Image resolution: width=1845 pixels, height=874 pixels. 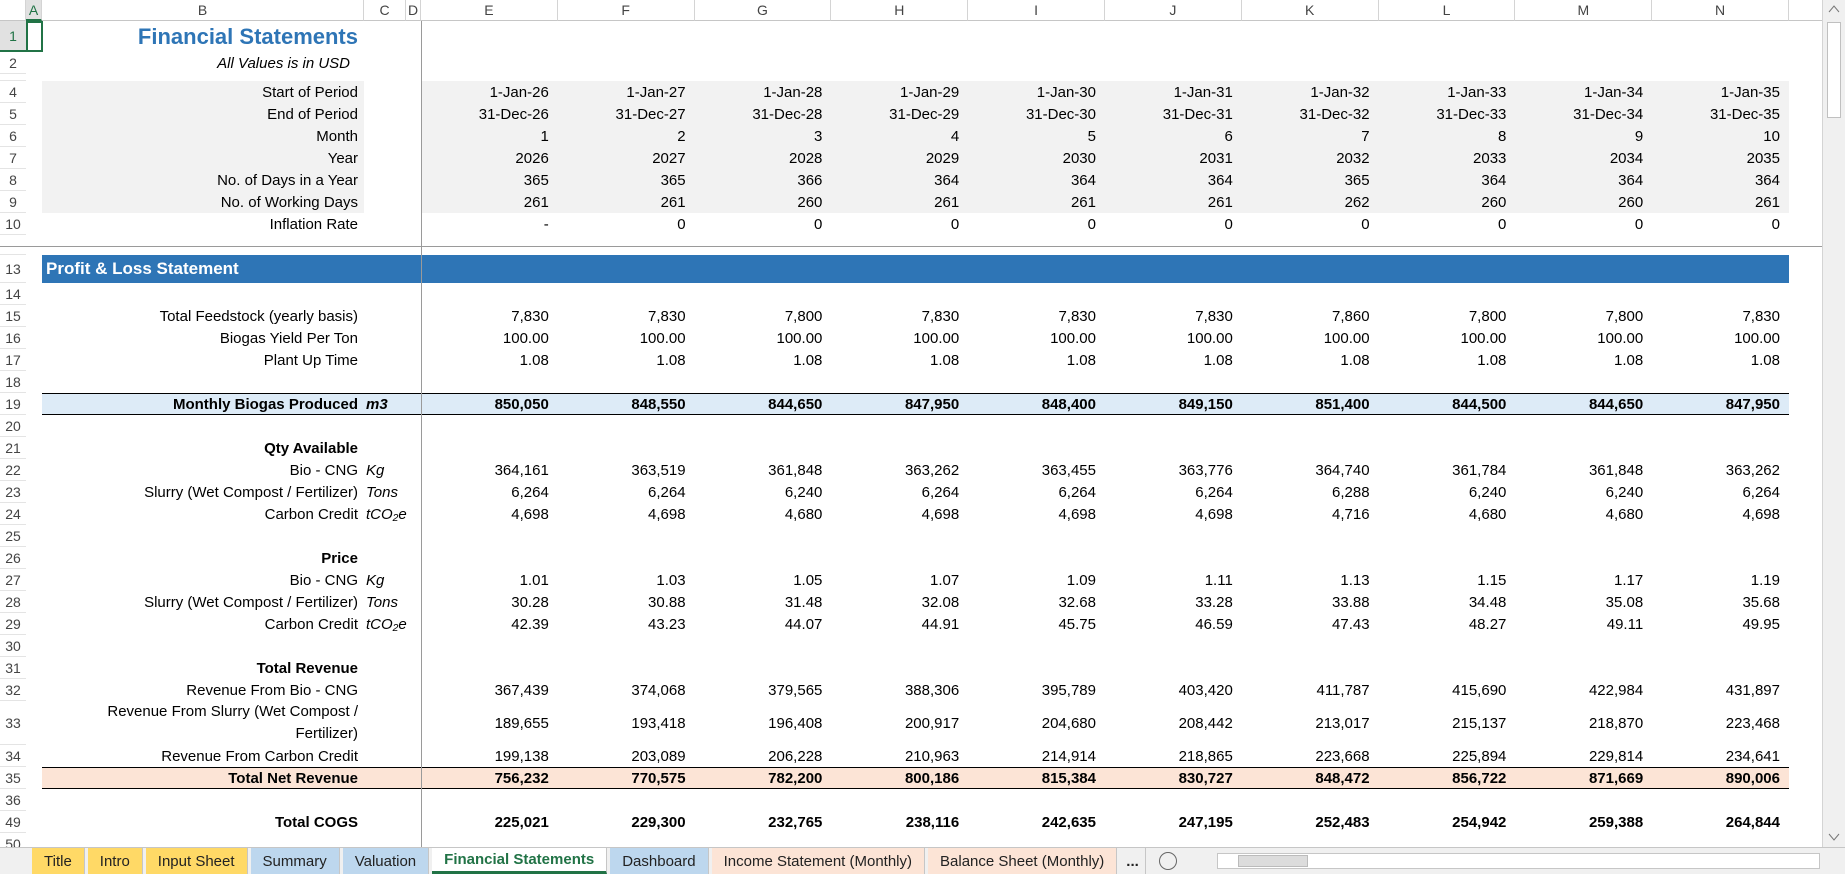 I want to click on value-cell: 42.39, so click(x=530, y=624).